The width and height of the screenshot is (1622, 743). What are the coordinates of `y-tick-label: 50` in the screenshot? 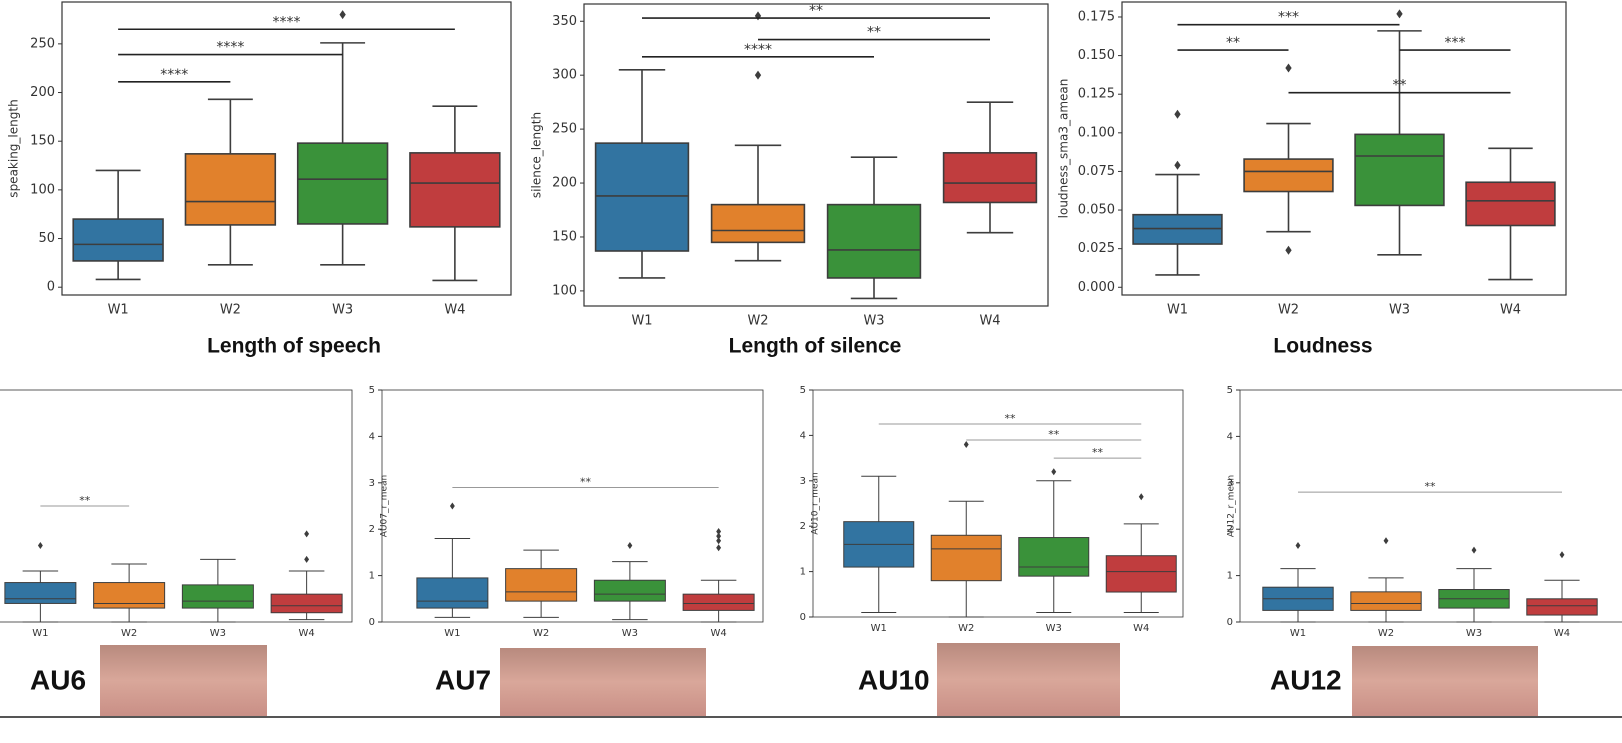 It's located at (46, 238).